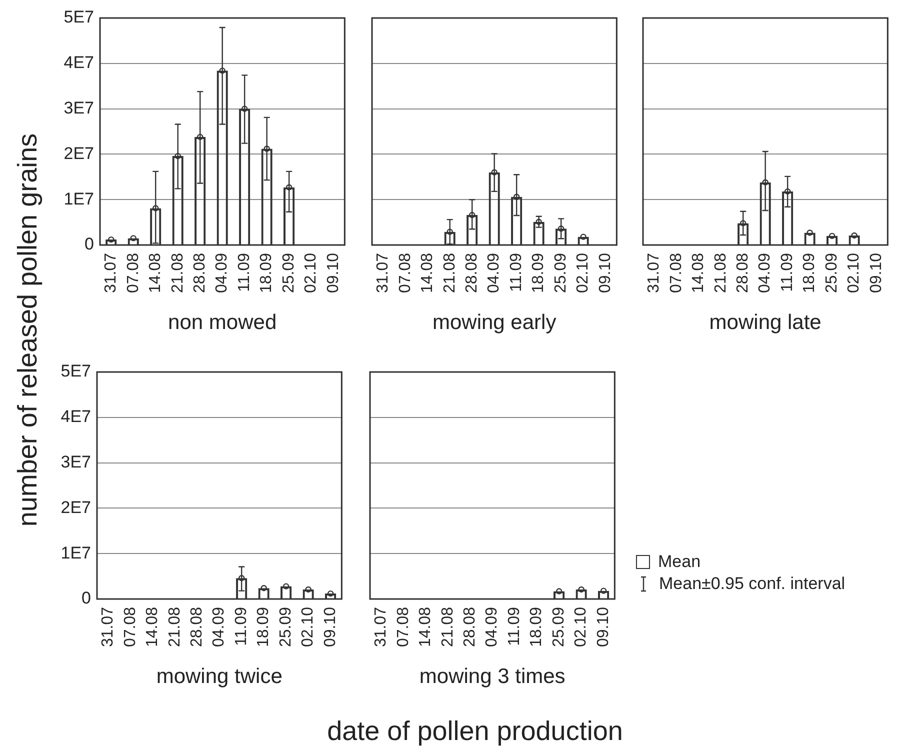  I want to click on x-axis-title: mowing 3 times, so click(492, 676).